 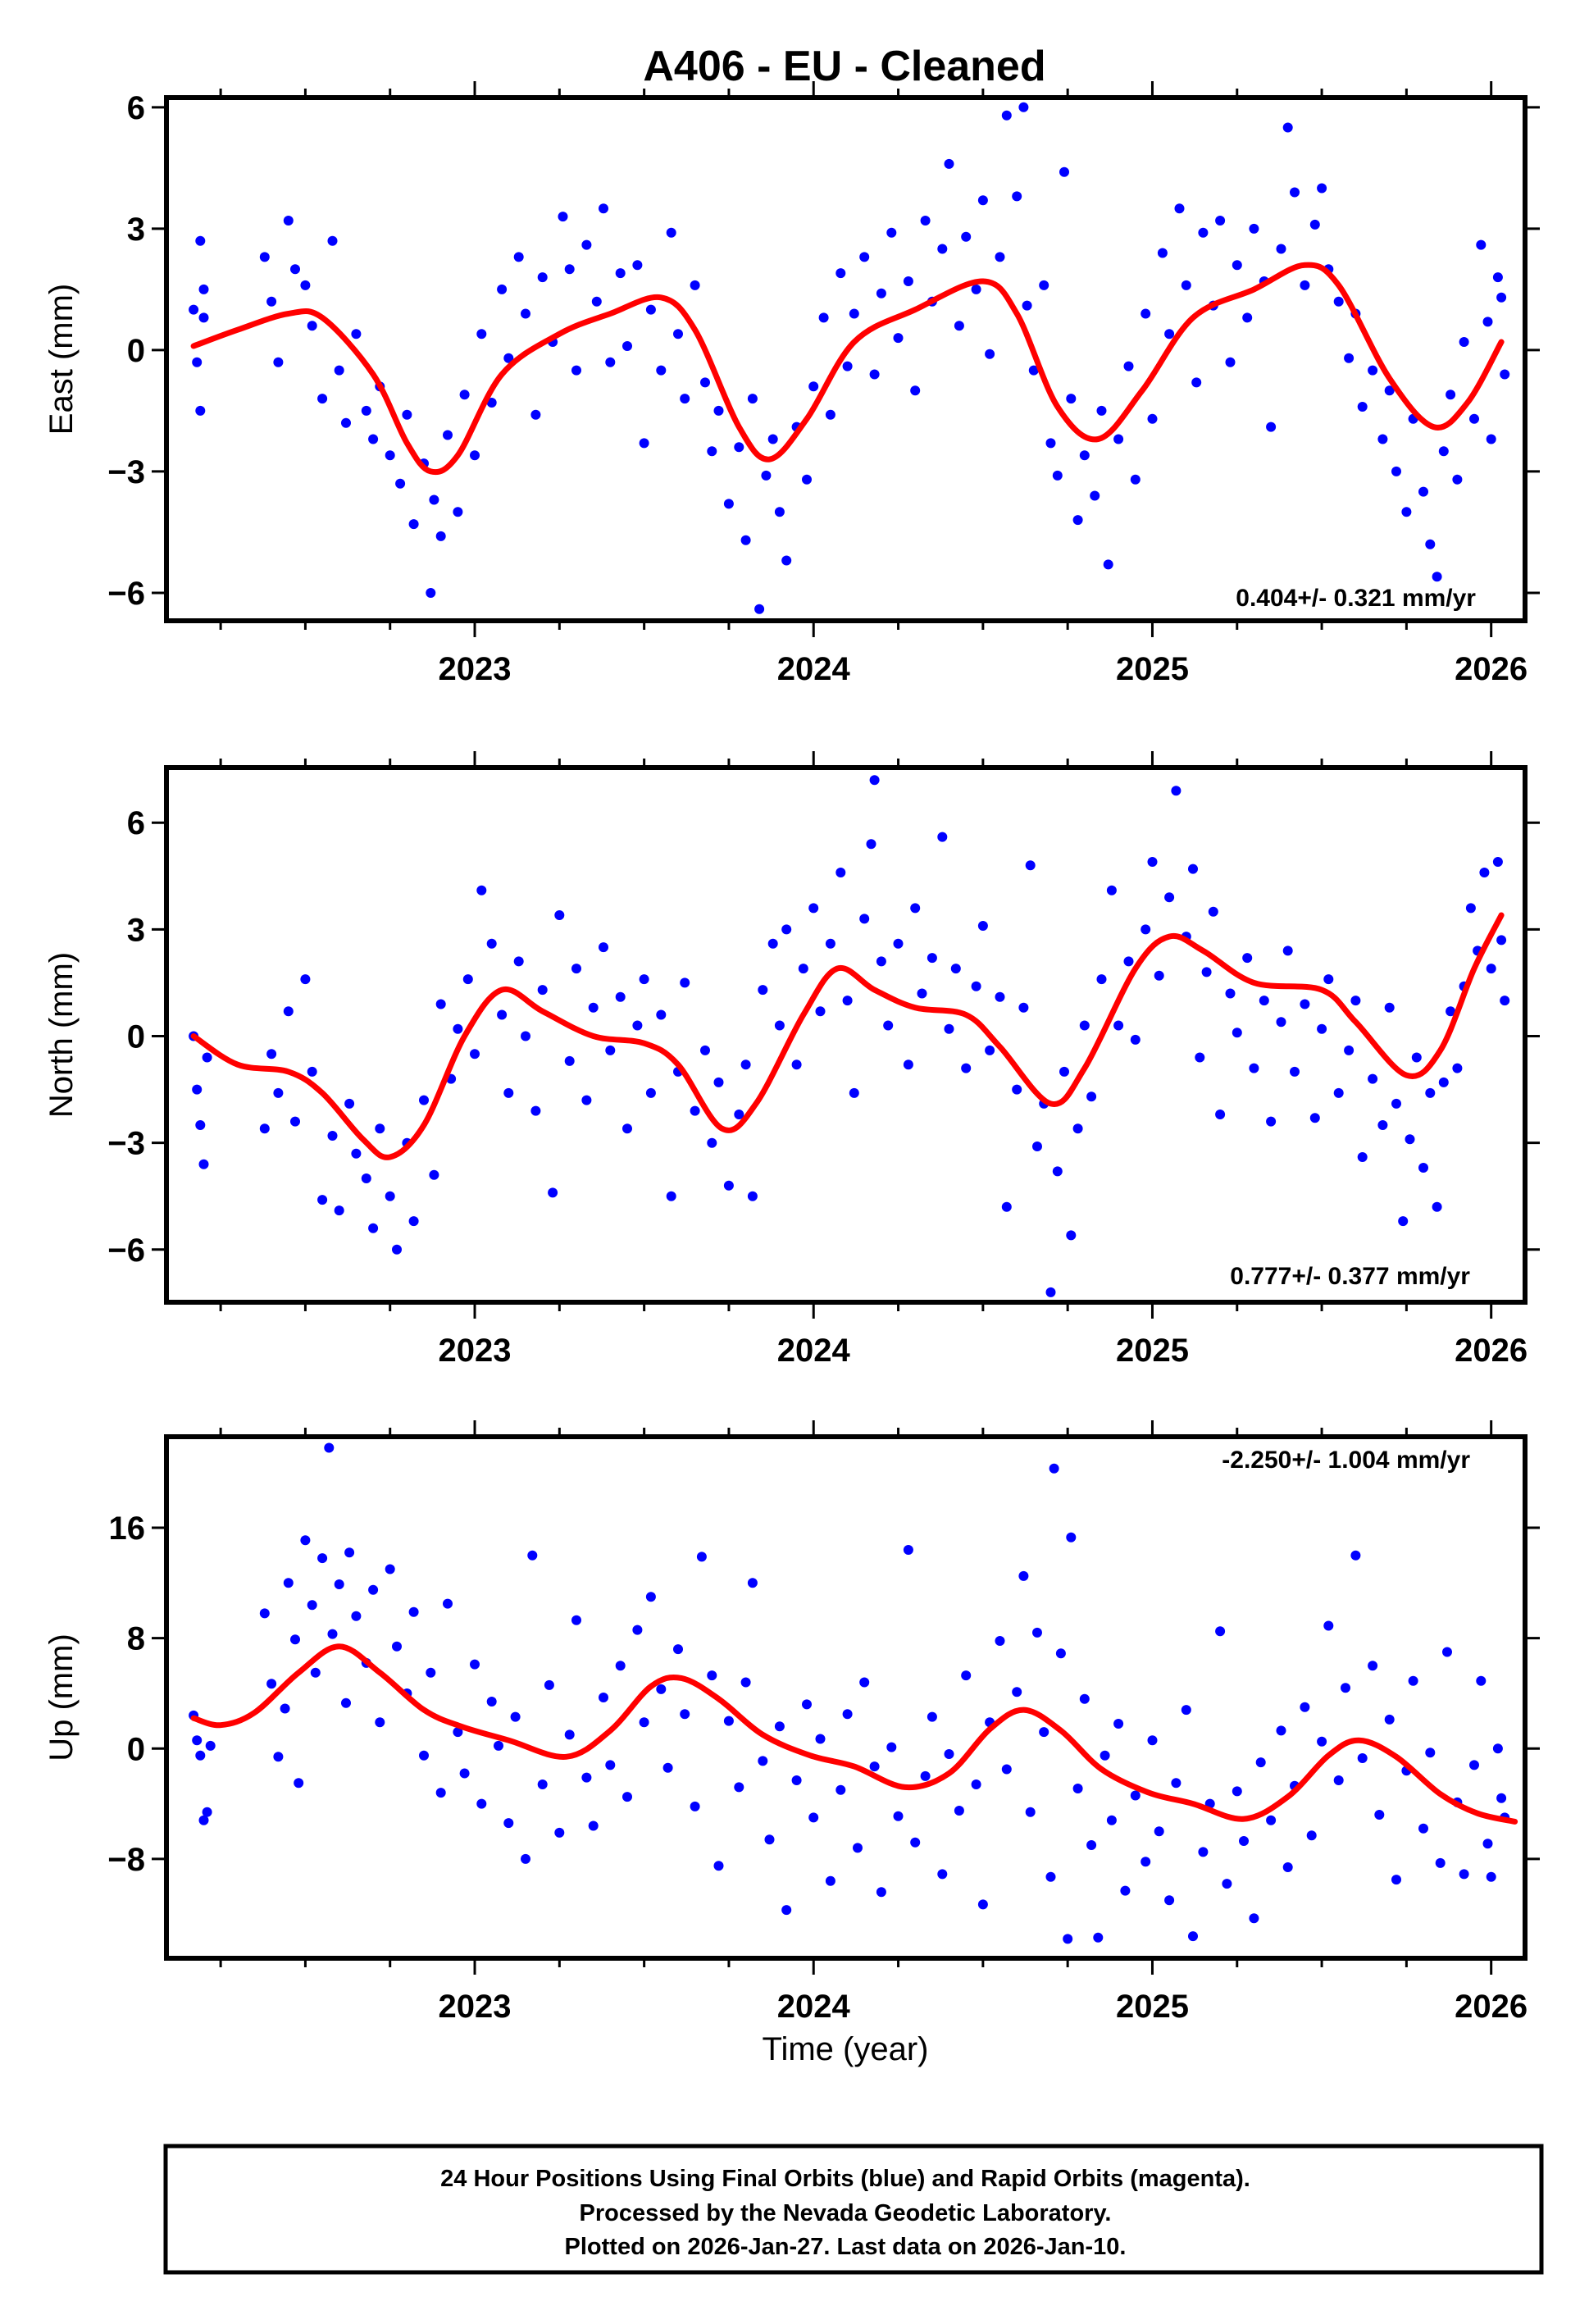 I want to click on east-y-axis-label: East (mm), so click(x=61, y=359).